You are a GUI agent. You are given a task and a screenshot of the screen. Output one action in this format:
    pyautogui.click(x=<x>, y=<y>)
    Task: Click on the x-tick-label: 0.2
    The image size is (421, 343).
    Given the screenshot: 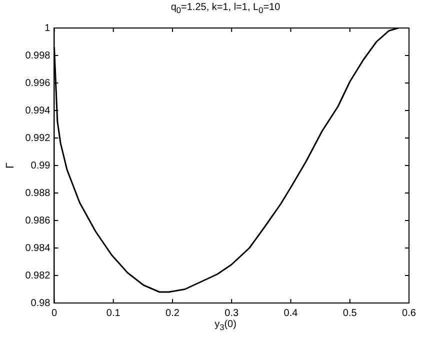 What is the action you would take?
    pyautogui.click(x=173, y=313)
    